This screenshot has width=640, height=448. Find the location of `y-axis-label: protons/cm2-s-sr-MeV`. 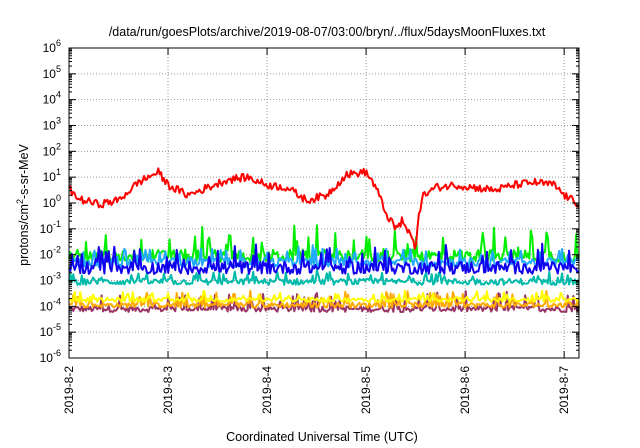

y-axis-label: protons/cm2-s-sr-MeV is located at coordinates (23, 204).